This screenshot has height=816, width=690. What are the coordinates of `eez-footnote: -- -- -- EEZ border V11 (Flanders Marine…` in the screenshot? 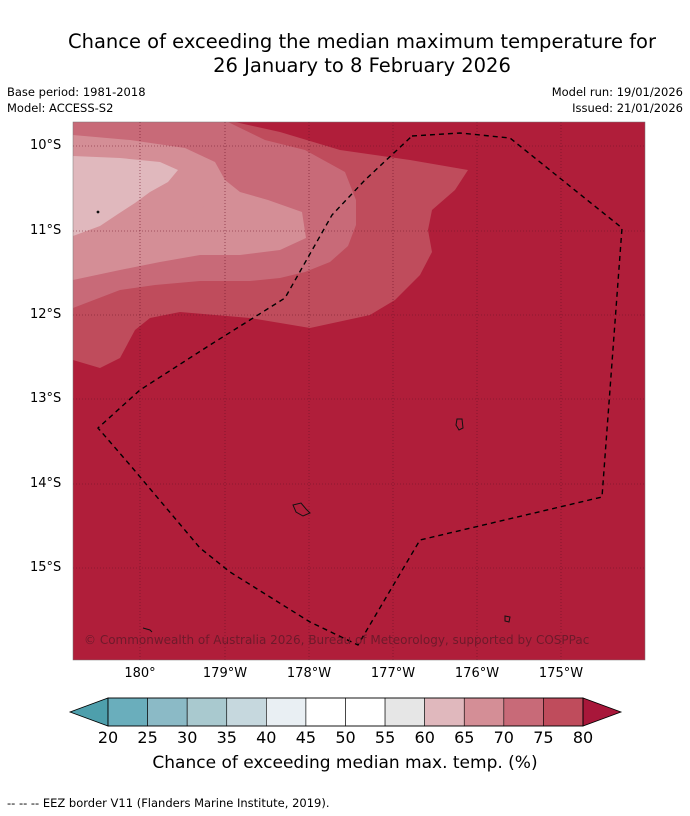 It's located at (168, 803).